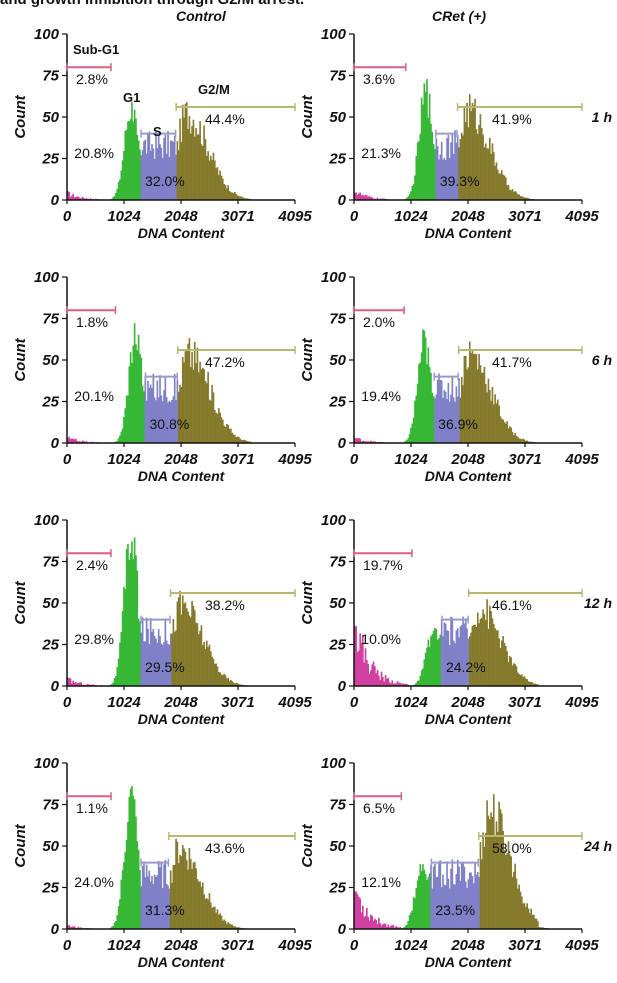  I want to click on g2m-percentage: 41.9%, so click(512, 119).